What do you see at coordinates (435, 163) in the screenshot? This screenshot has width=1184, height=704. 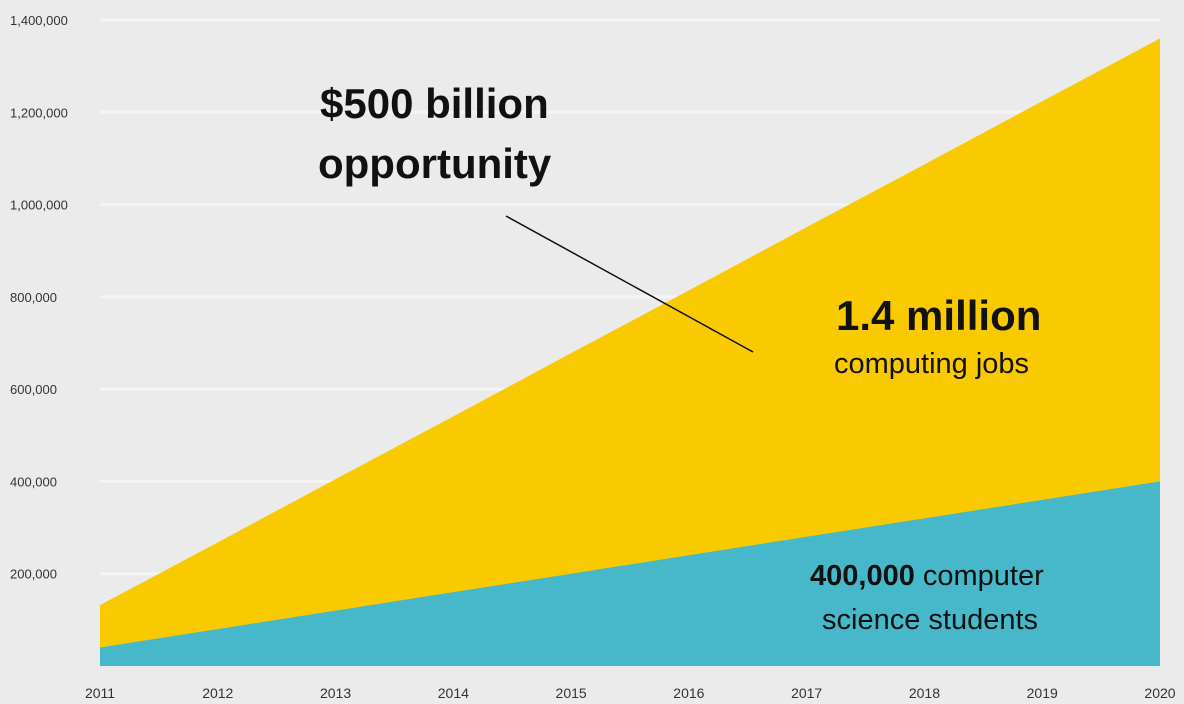 I see `opportunity-annotation-line2: opportunity` at bounding box center [435, 163].